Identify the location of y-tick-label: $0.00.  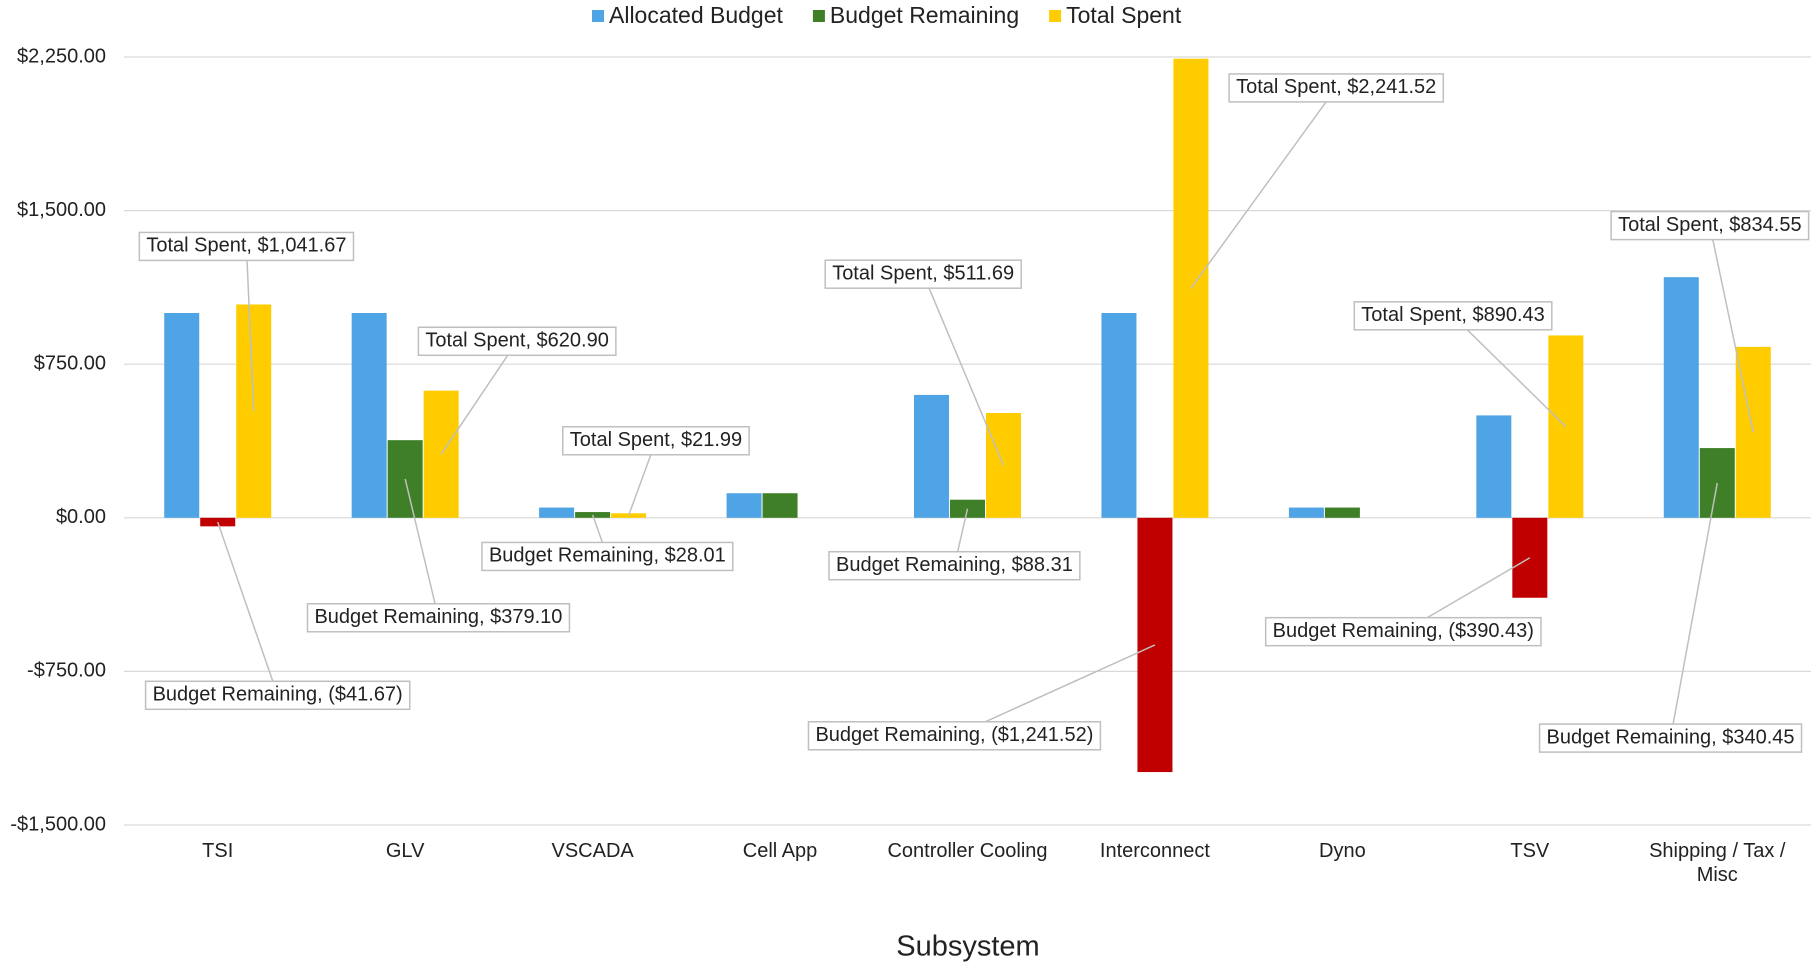
(81, 517).